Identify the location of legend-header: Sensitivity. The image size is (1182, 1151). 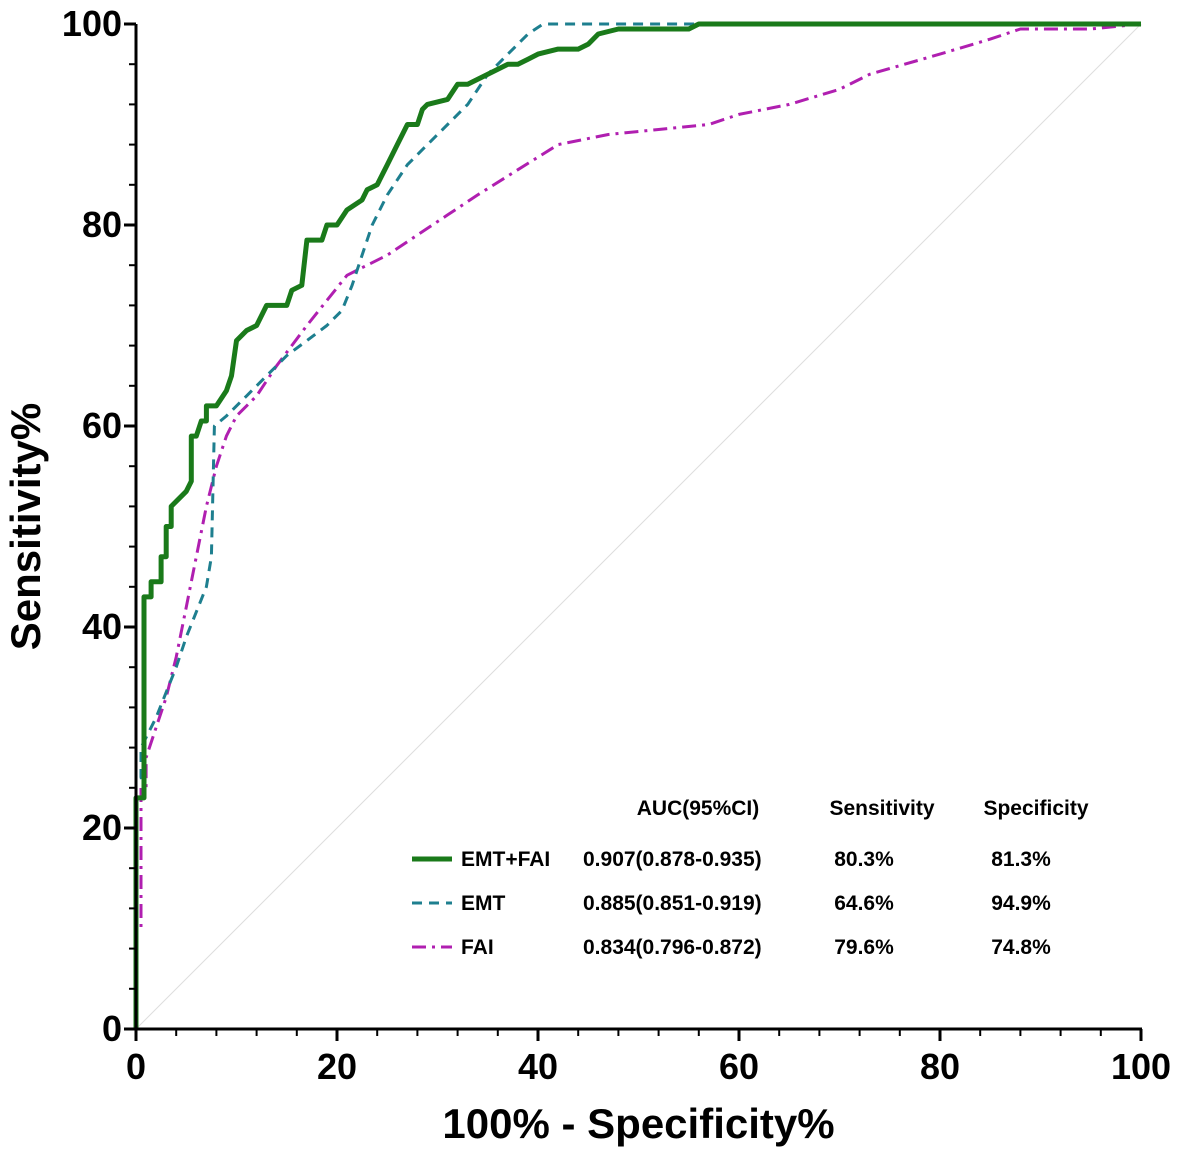
(881, 808).